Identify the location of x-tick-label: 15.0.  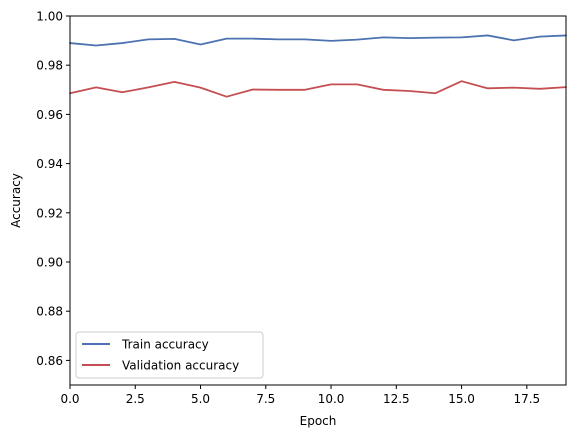
(461, 399).